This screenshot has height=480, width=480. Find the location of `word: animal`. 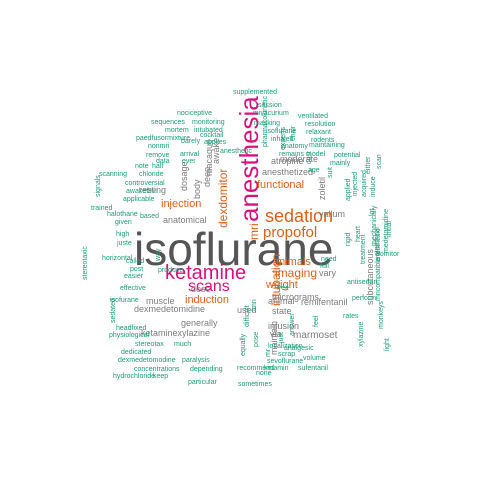

word: animal is located at coordinates (281, 301).